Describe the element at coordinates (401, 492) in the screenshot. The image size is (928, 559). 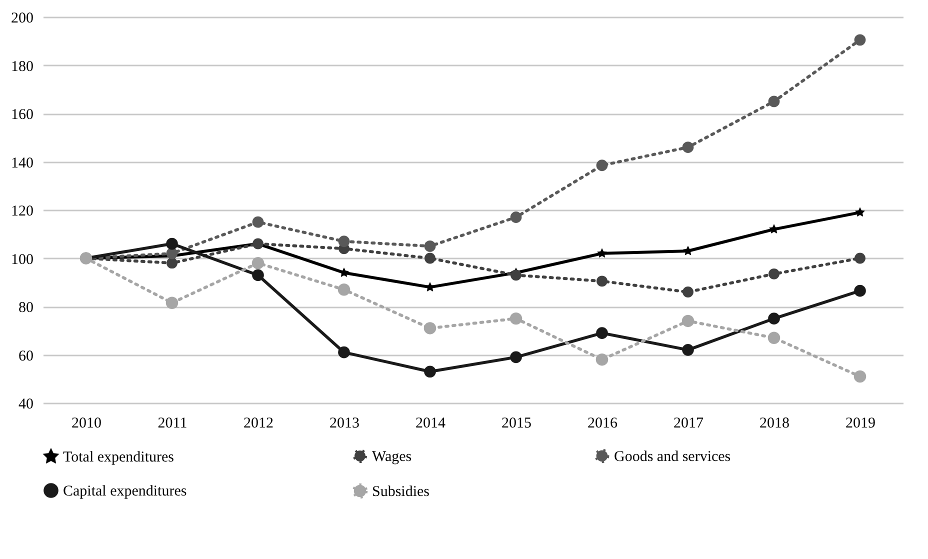
I see `legend-label: Subsidies` at that location.